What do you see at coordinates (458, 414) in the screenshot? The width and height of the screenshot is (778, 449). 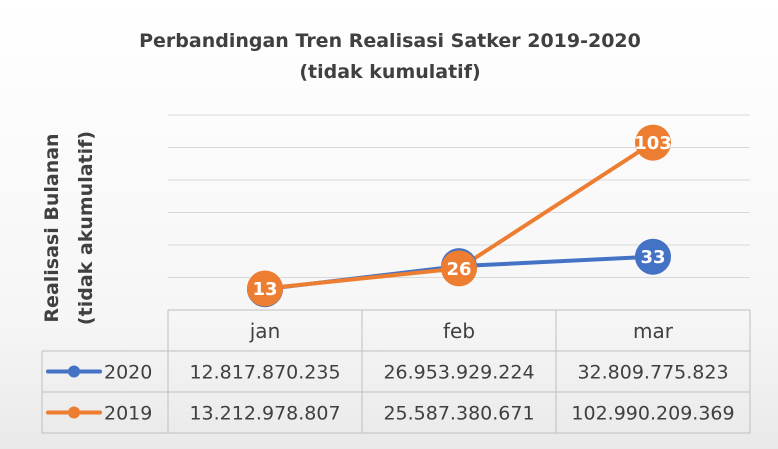 I see `table-cell-value: 25.587.380.671` at bounding box center [458, 414].